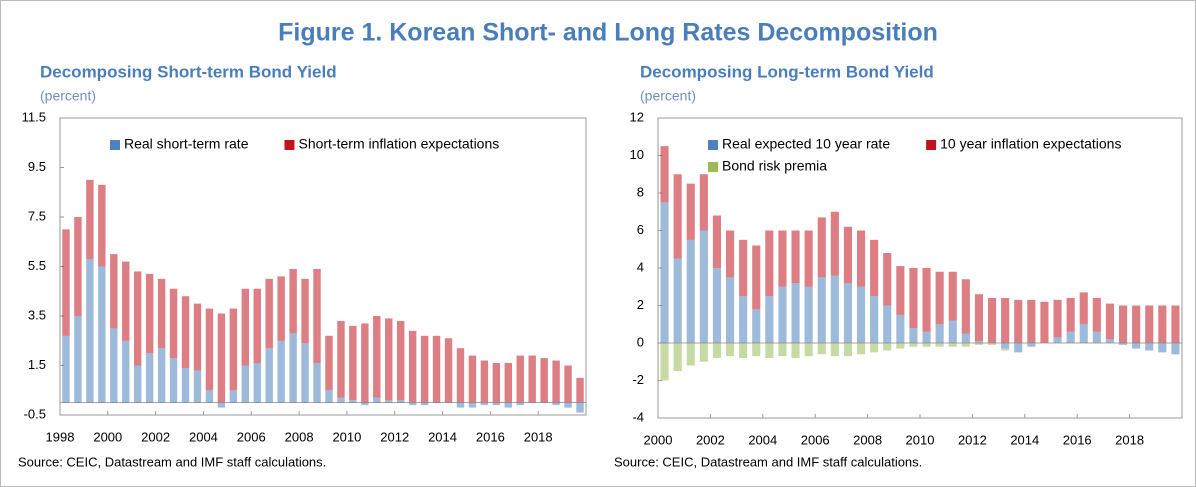  Describe the element at coordinates (35, 413) in the screenshot. I see `y-tick-label: -0.5` at that location.